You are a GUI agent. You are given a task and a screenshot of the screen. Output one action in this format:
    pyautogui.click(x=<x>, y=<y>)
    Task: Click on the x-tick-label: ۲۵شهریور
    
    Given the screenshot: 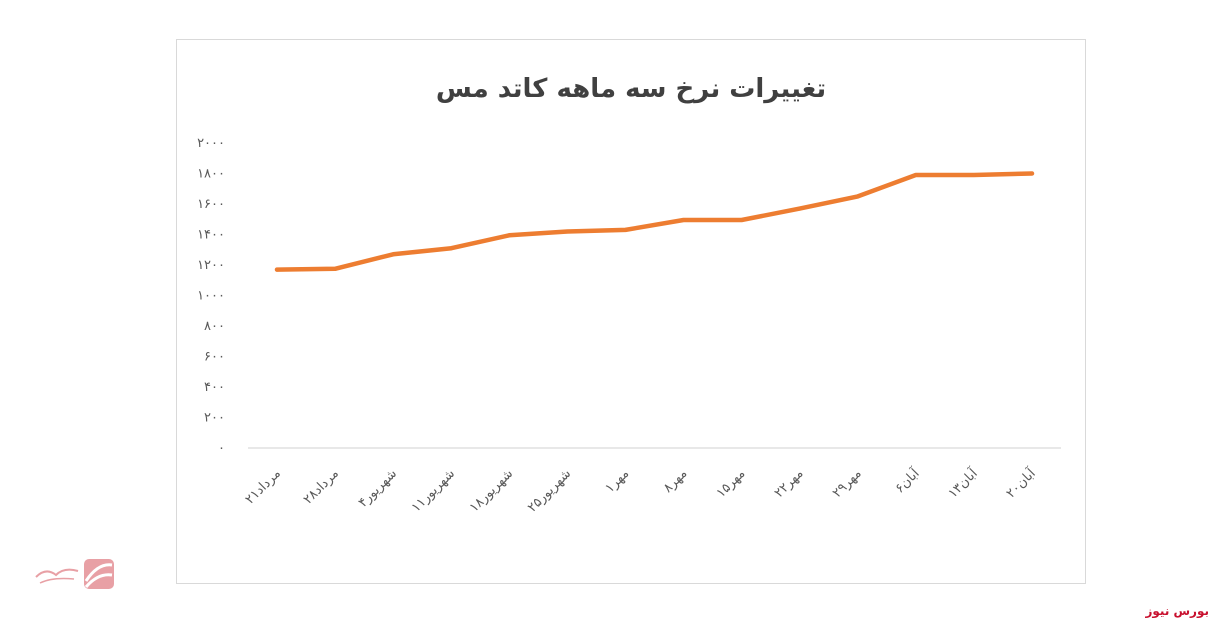 What is the action you would take?
    pyautogui.click(x=549, y=490)
    